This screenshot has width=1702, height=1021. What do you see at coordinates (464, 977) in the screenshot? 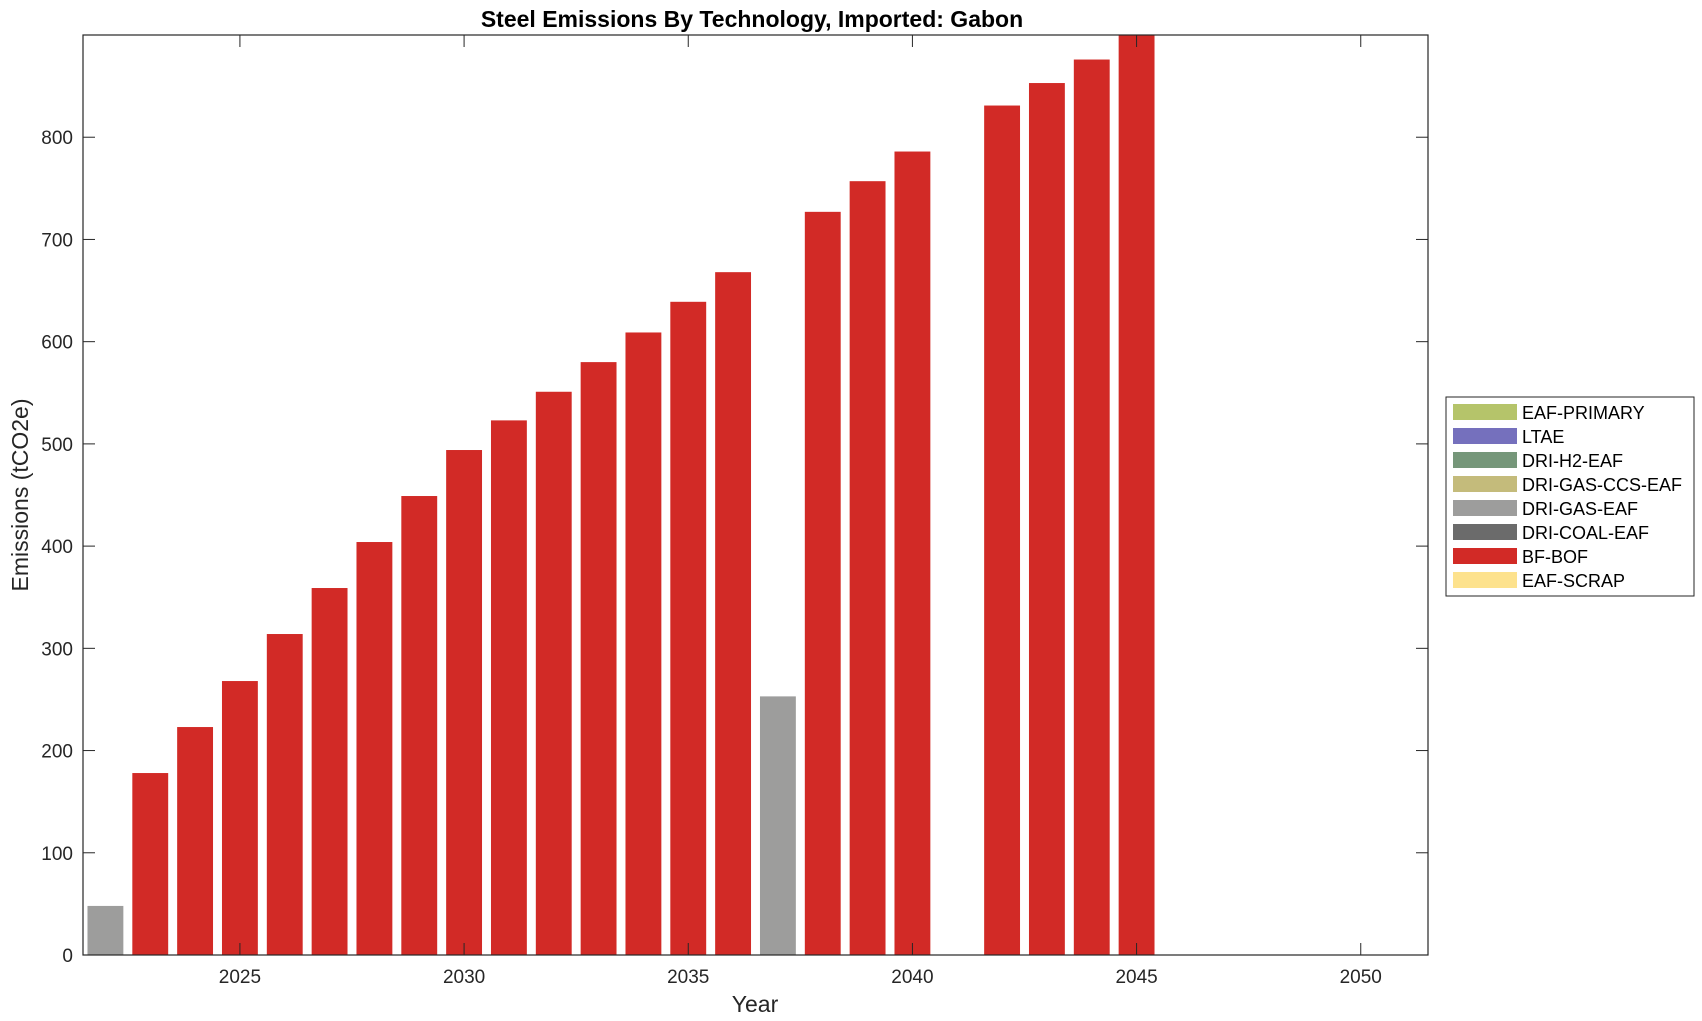
I see `x-tick-label: 2030` at bounding box center [464, 977].